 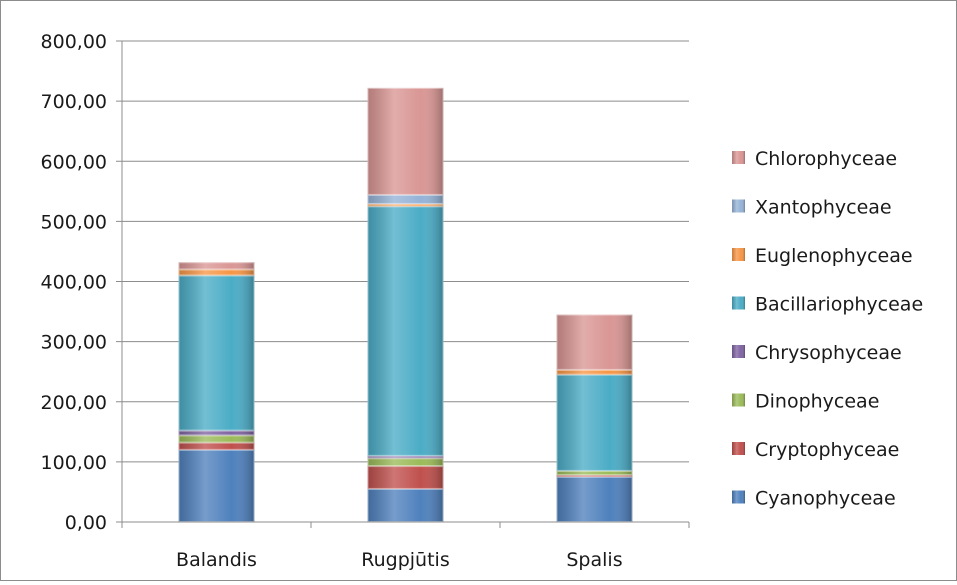 I want to click on legend-item-cryptophyceae: Cryptophyceae, so click(x=815, y=450).